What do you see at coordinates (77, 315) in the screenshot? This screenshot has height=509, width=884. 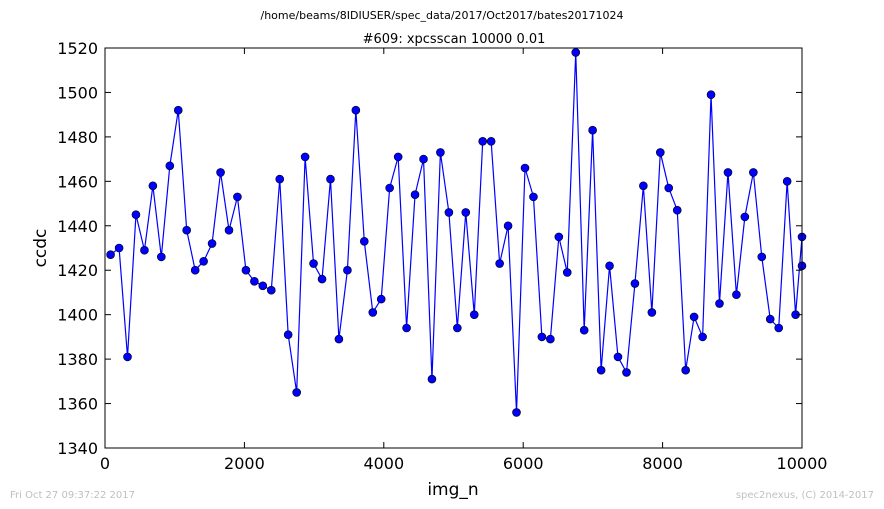 I see `y-tick-label: 1400` at bounding box center [77, 315].